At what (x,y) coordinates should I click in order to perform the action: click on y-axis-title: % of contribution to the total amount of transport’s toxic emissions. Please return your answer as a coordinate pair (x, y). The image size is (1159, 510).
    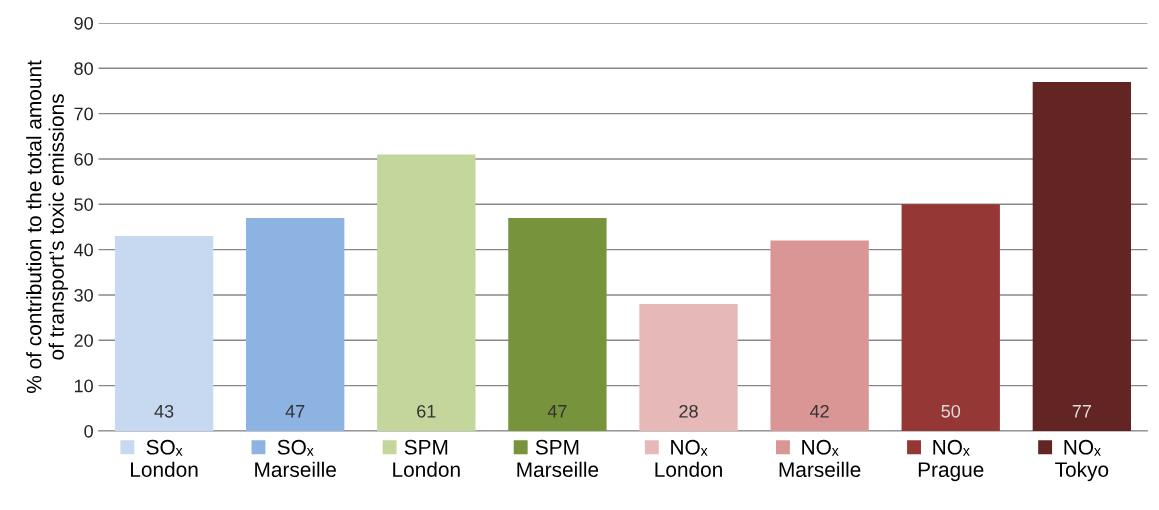
    Looking at the image, I should click on (47, 226).